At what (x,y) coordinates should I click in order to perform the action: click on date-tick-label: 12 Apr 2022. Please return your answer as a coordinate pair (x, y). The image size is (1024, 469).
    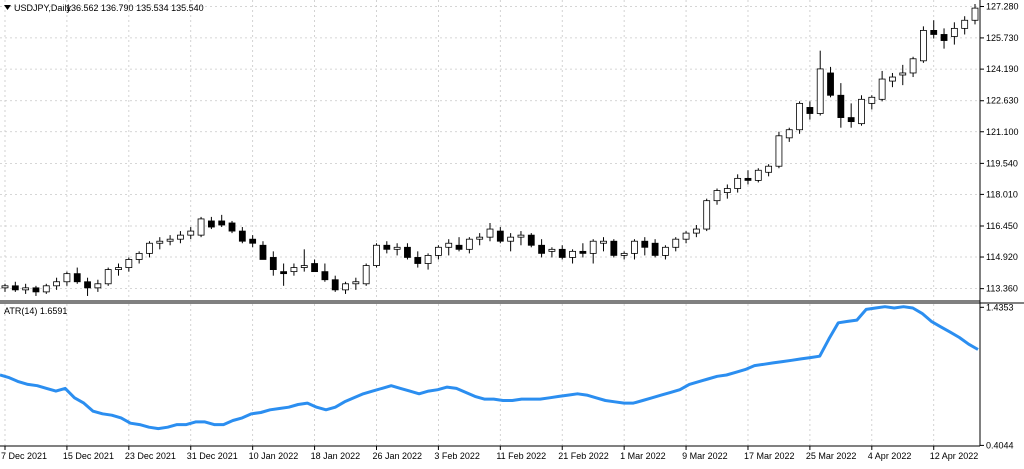
    Looking at the image, I should click on (954, 456).